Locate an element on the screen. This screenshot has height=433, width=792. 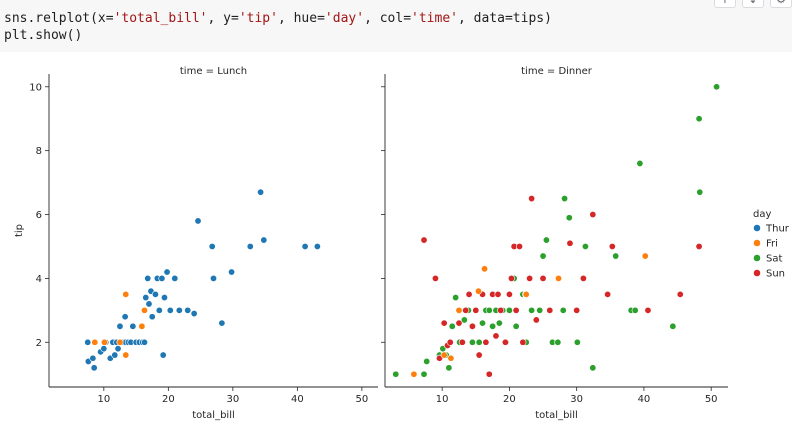
arrow-up-icon: ↑ is located at coordinates (725, 4).